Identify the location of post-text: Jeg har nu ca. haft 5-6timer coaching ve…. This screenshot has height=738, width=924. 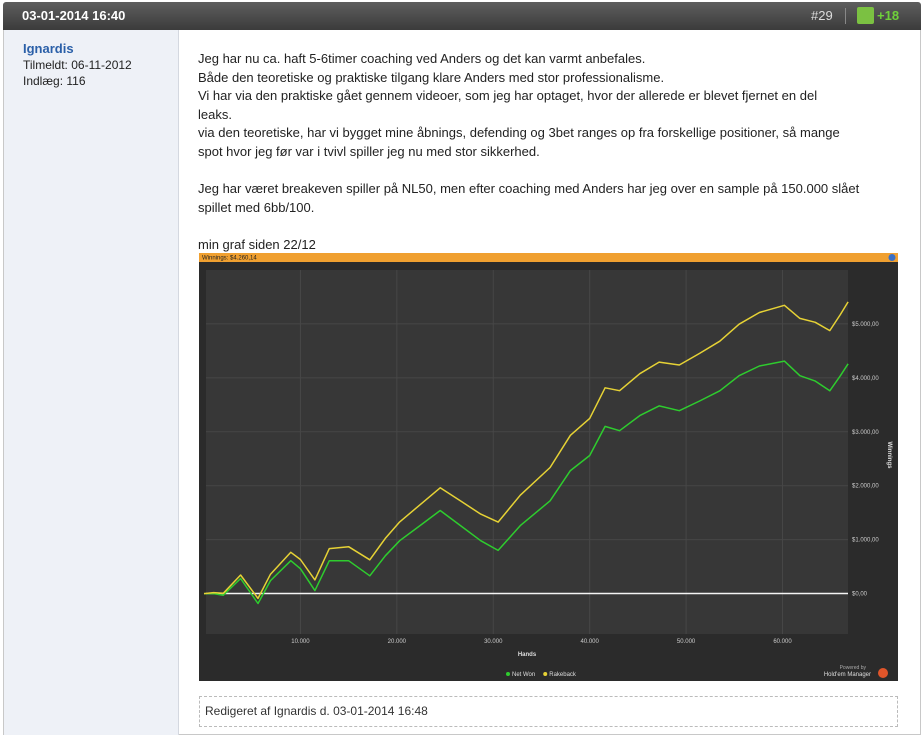
(519, 106).